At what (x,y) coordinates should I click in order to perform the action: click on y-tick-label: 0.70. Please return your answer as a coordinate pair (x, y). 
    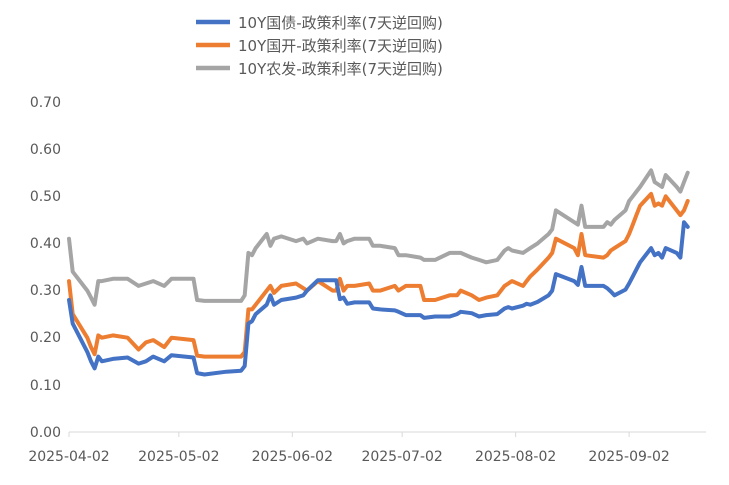
    Looking at the image, I should click on (45, 103).